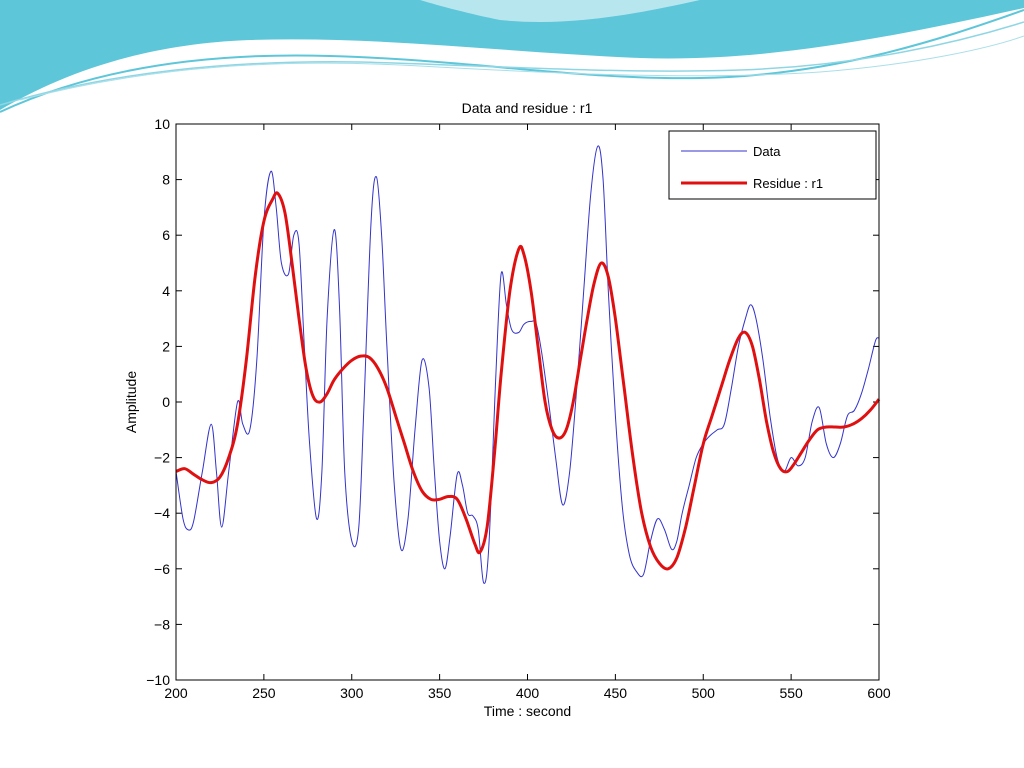 This screenshot has height=768, width=1024. What do you see at coordinates (162, 513) in the screenshot?
I see `y-tick-label: −4` at bounding box center [162, 513].